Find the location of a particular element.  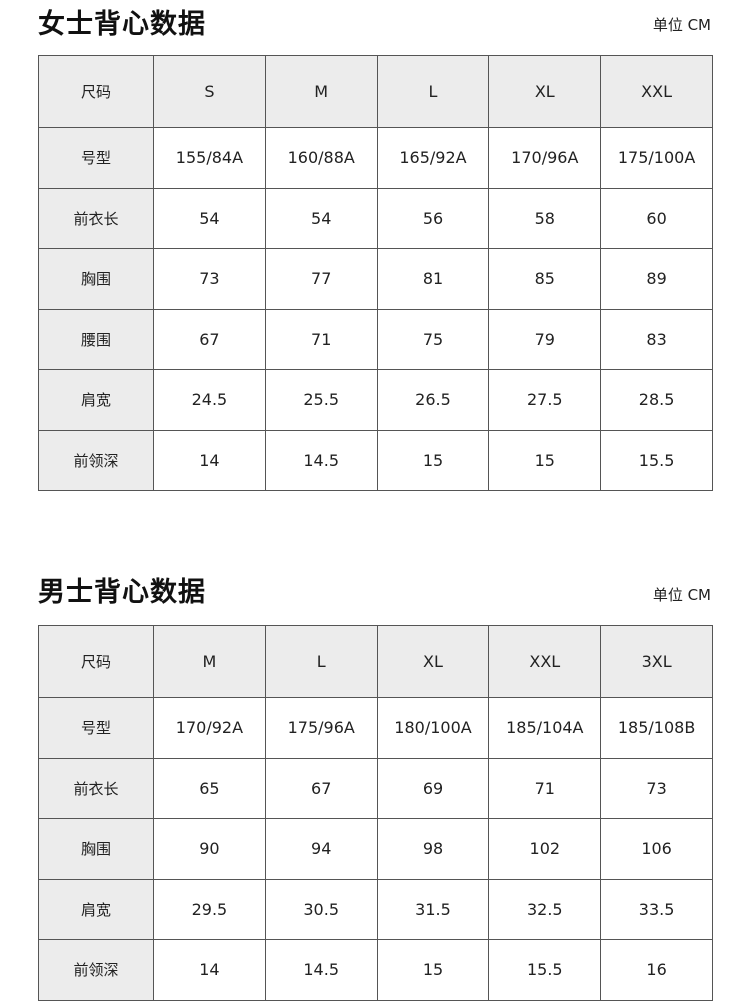

value-cell: 102 is located at coordinates (545, 849).